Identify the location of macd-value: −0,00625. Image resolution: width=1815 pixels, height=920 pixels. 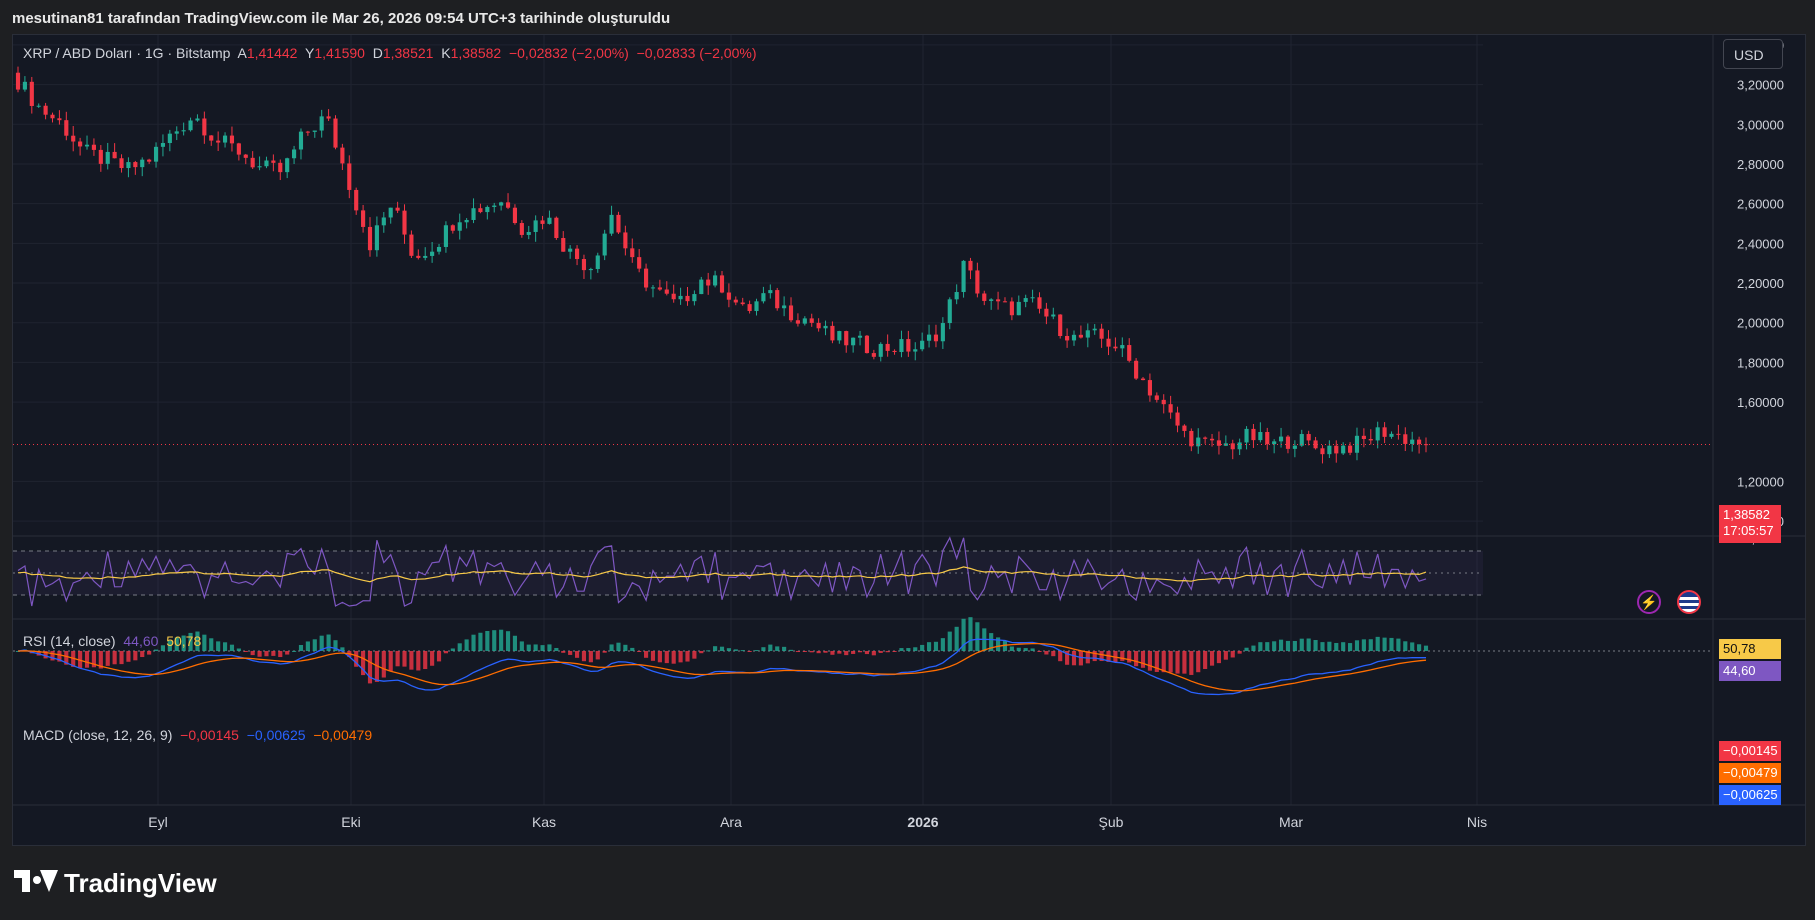
(276, 735).